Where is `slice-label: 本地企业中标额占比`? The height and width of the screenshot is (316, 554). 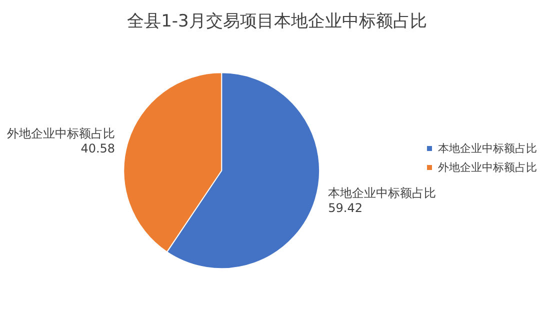
slice-label: 本地企业中标额占比 is located at coordinates (382, 193).